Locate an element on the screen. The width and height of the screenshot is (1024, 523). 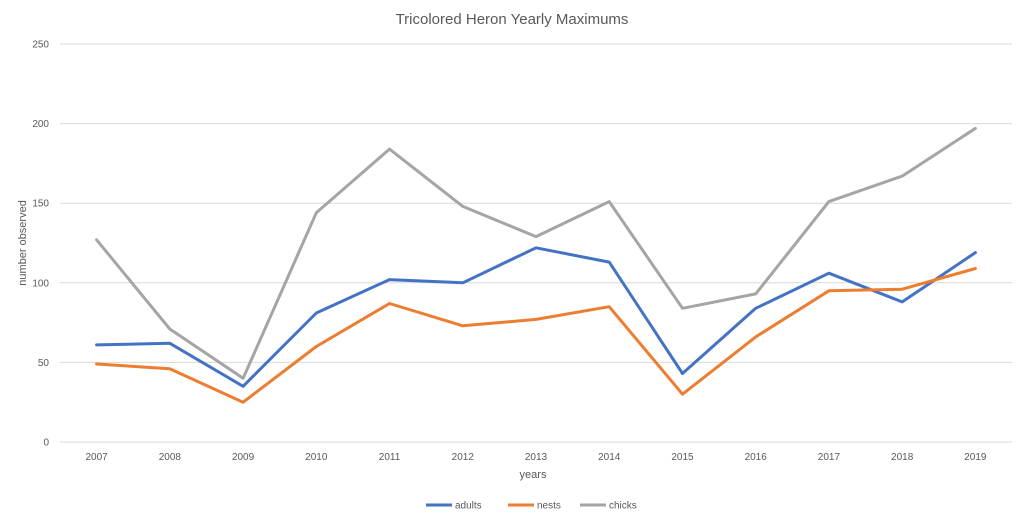
legend-item-nests: nests is located at coordinates (534, 506).